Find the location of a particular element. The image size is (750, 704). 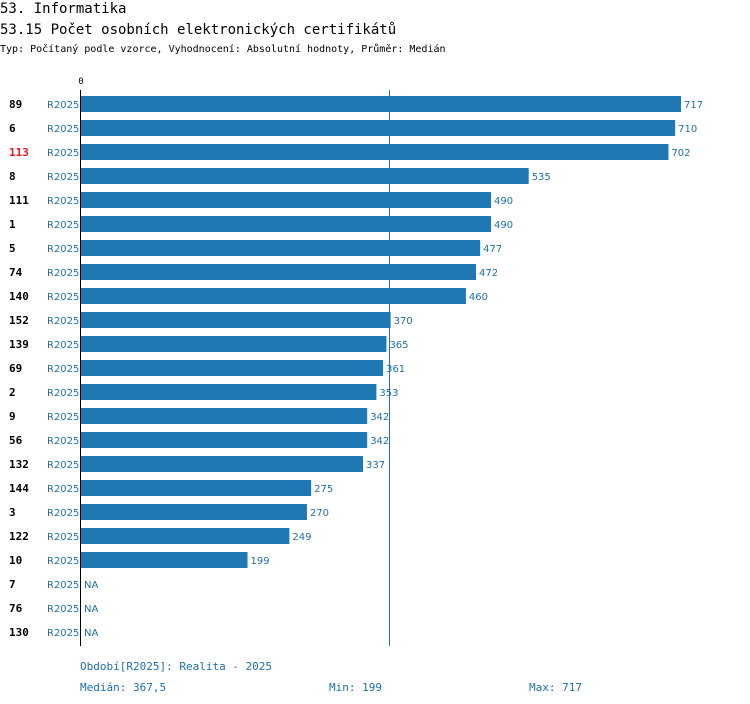

category-label: 6 is located at coordinates (12, 128).